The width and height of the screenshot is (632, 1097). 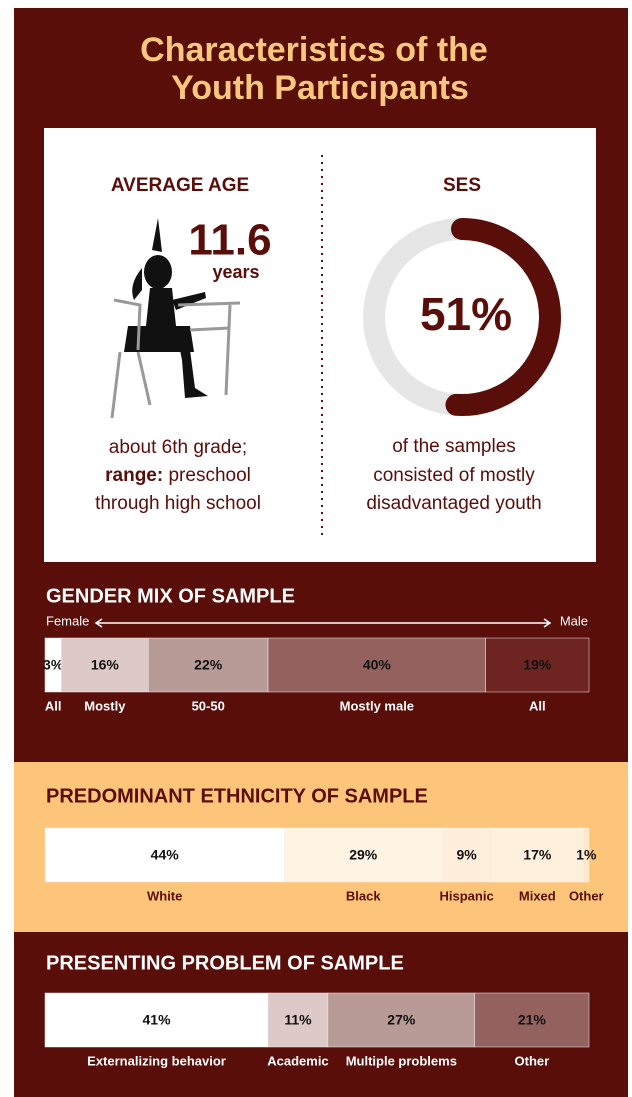 I want to click on value-label: 22%, so click(x=208, y=665).